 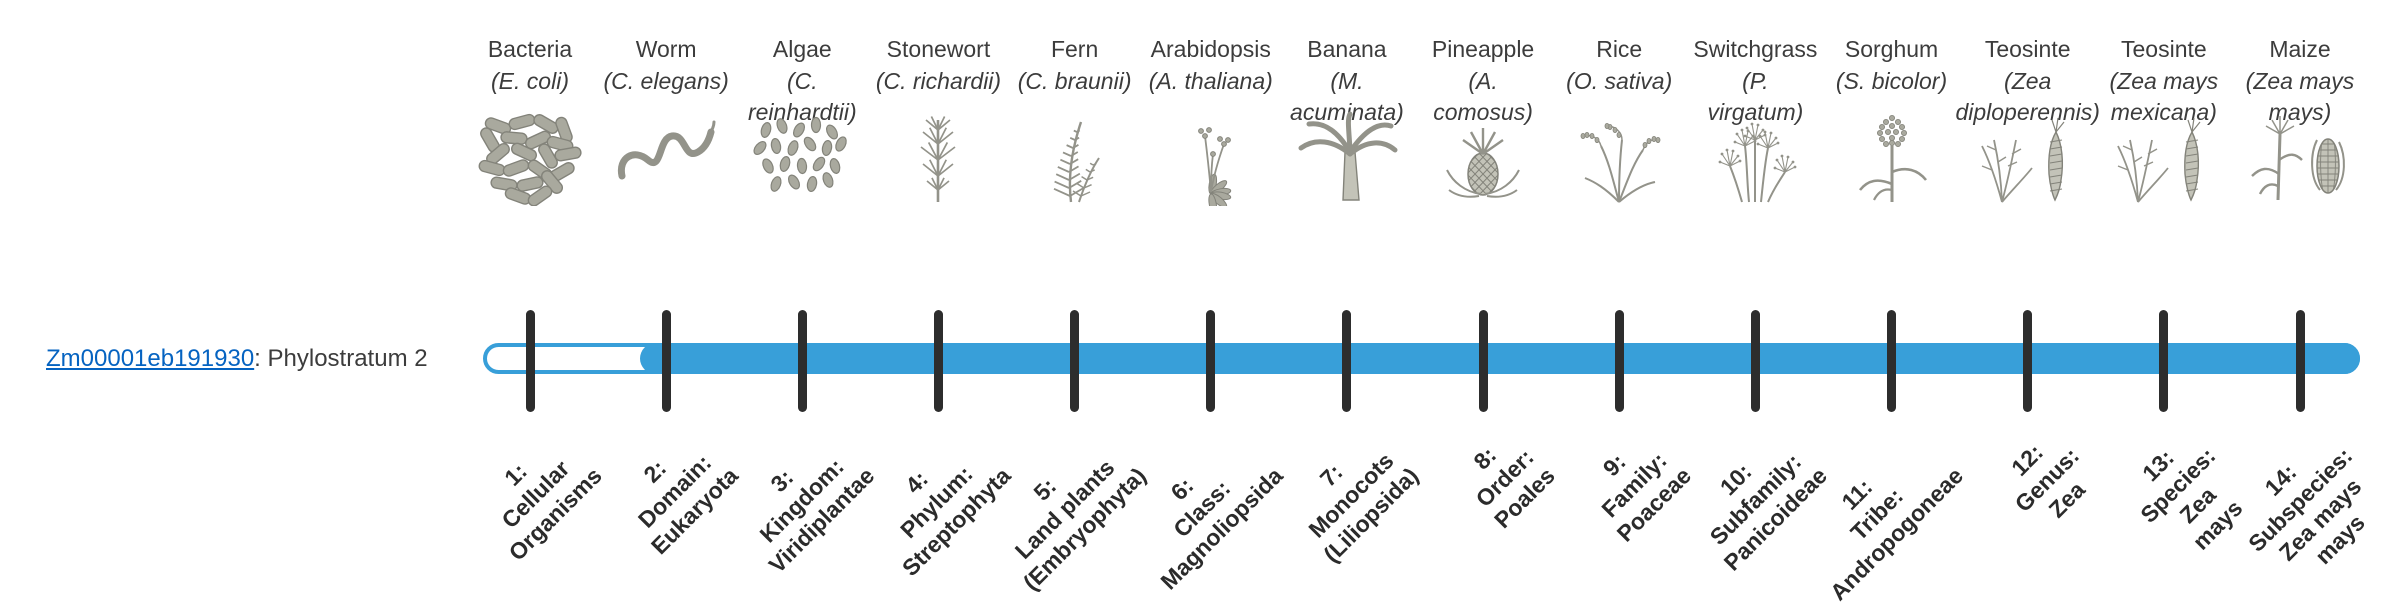 What do you see at coordinates (687, 504) in the screenshot?
I see `stratum-label-text: 2: Domain: Eukaryota` at bounding box center [687, 504].